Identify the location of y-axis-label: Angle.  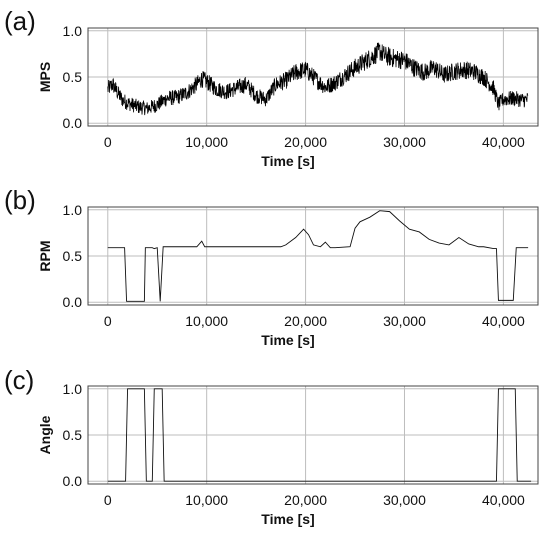
(45, 434).